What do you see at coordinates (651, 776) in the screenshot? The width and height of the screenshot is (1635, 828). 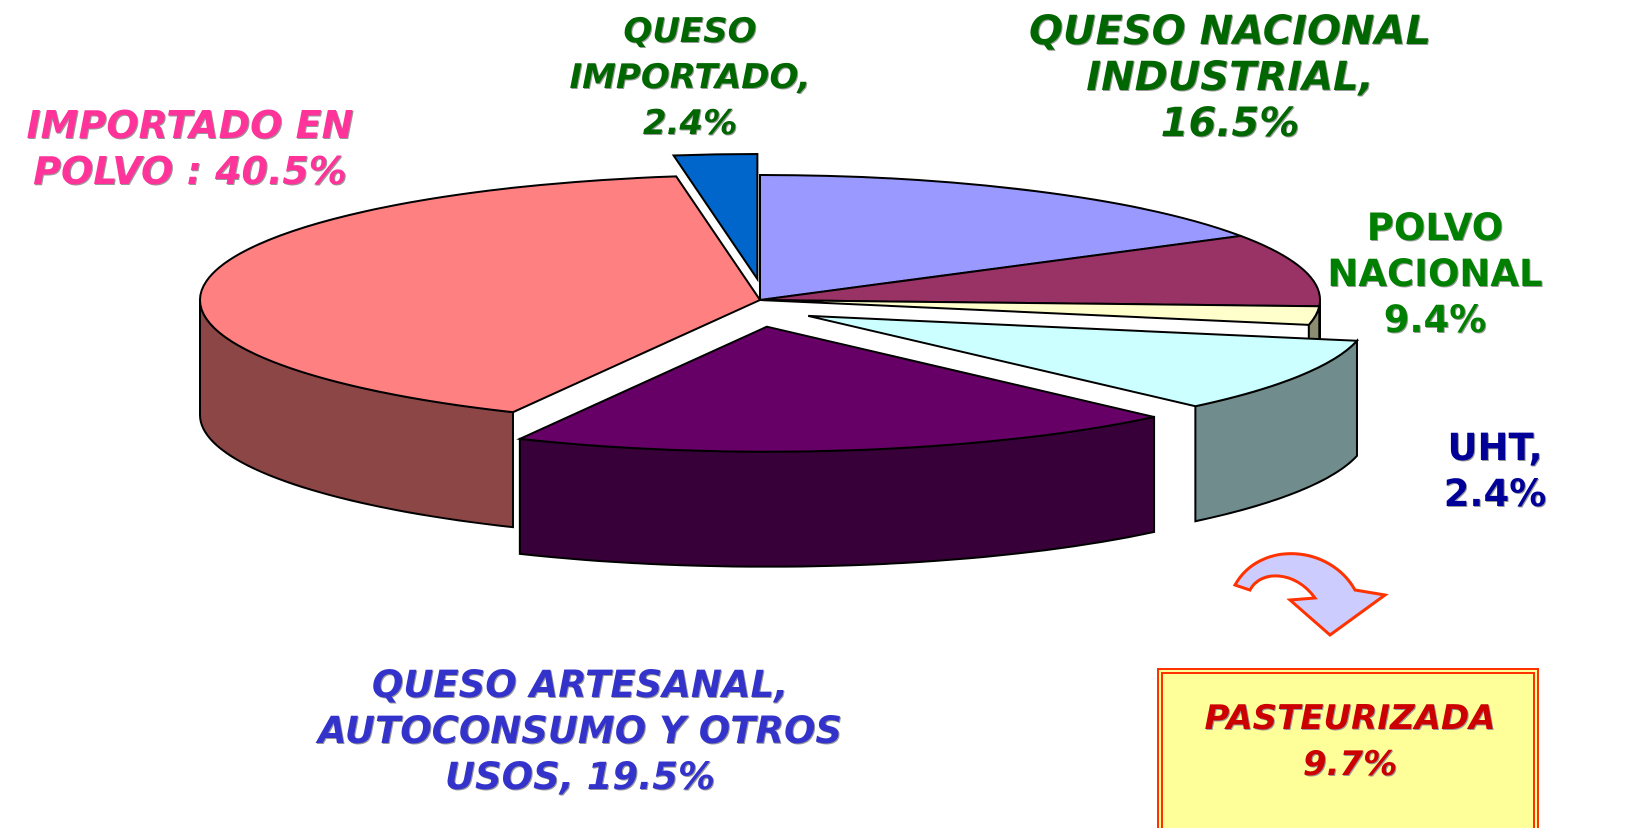 I see `value-label: 19.5%` at bounding box center [651, 776].